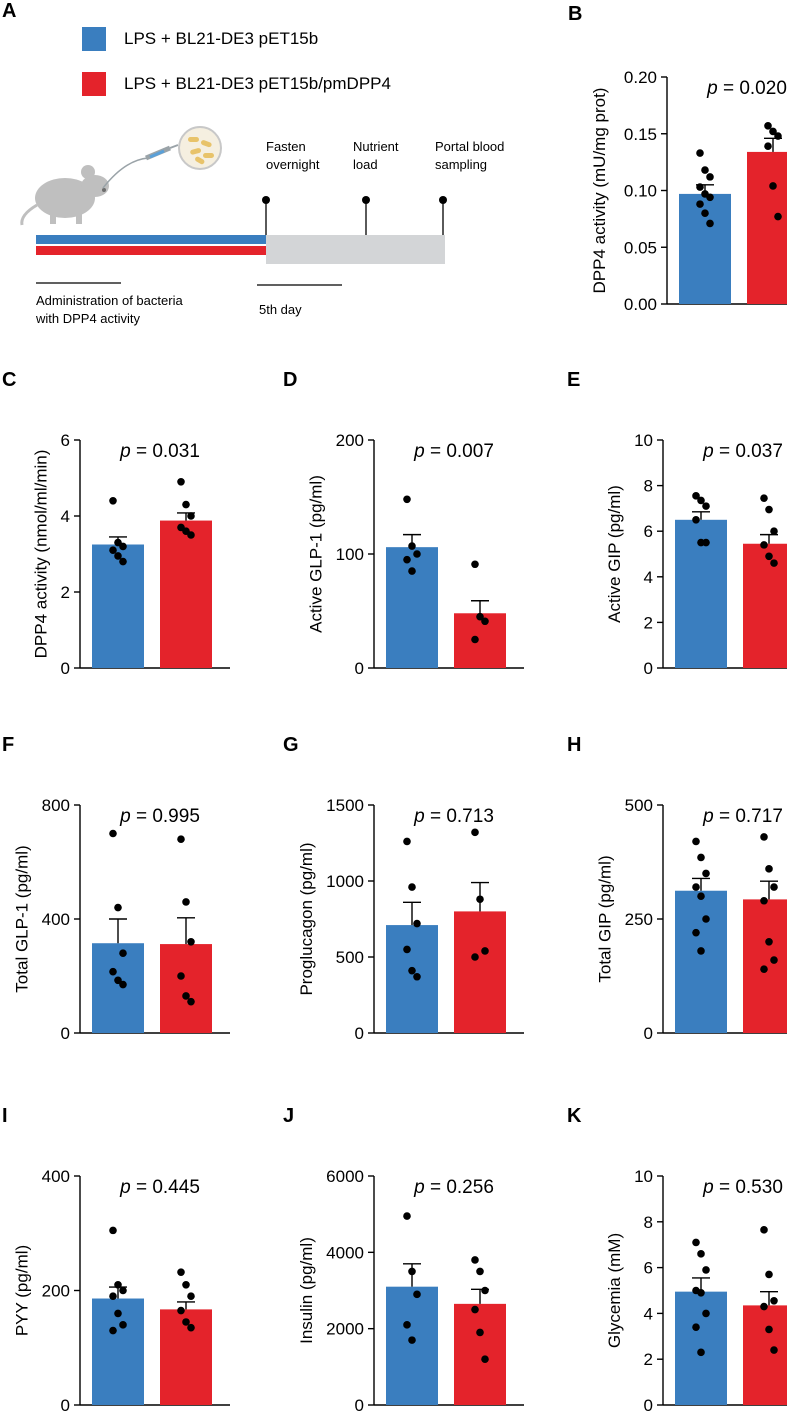 The image size is (787, 1416). Describe the element at coordinates (151, 239) in the screenshot. I see `timeline-bar-blue` at that location.